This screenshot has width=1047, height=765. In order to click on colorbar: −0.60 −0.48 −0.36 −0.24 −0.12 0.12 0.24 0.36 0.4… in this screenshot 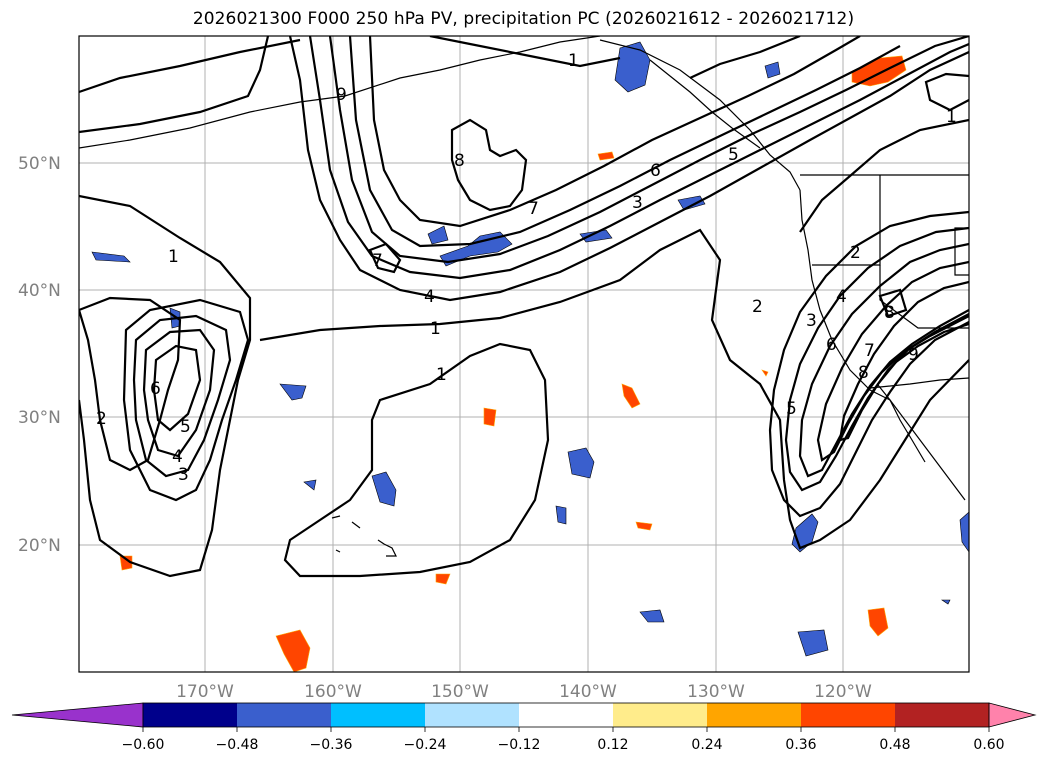, I will do `click(524, 727)`.